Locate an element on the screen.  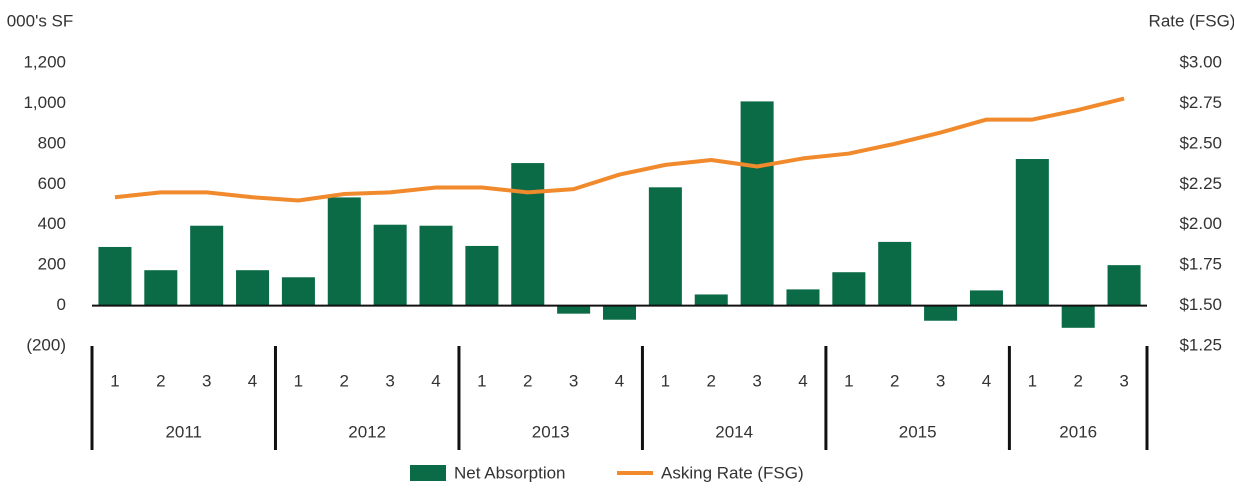
legend-label: Asking Rate (FSG) is located at coordinates (732, 472).